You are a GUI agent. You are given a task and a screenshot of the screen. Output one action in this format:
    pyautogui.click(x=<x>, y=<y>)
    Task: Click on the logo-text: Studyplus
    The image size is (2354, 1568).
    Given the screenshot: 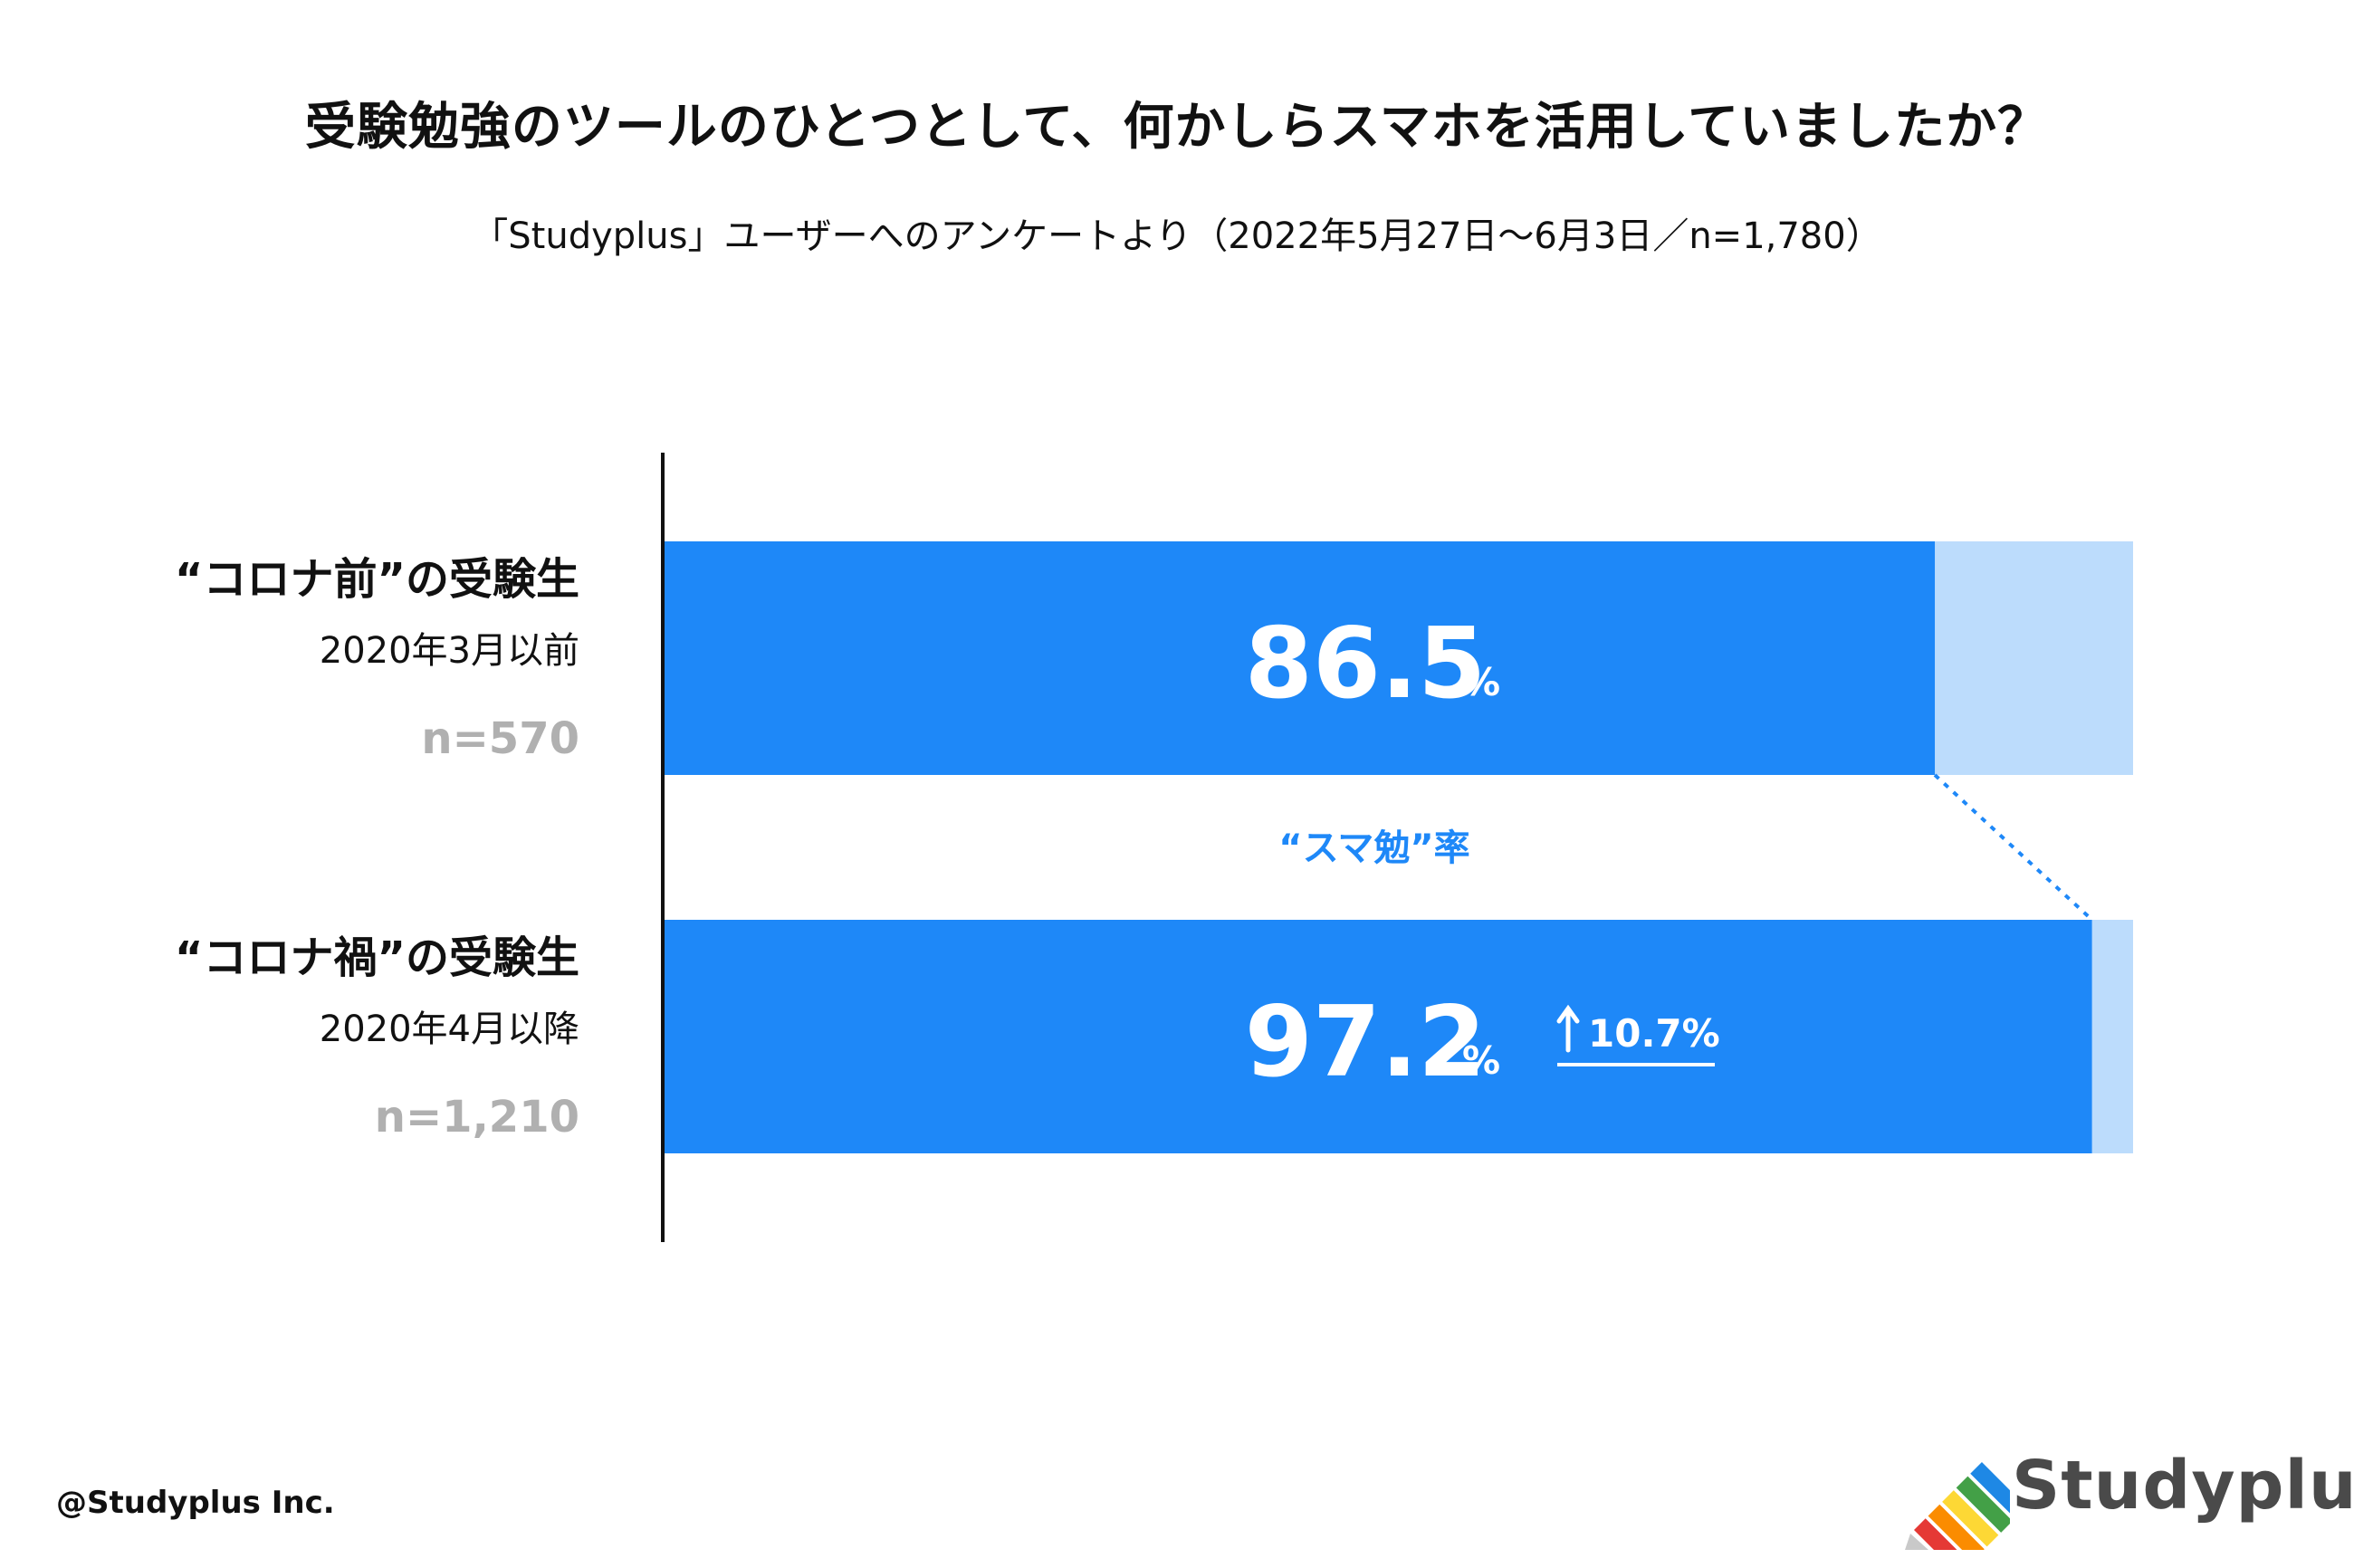 What is the action you would take?
    pyautogui.click(x=2183, y=1486)
    